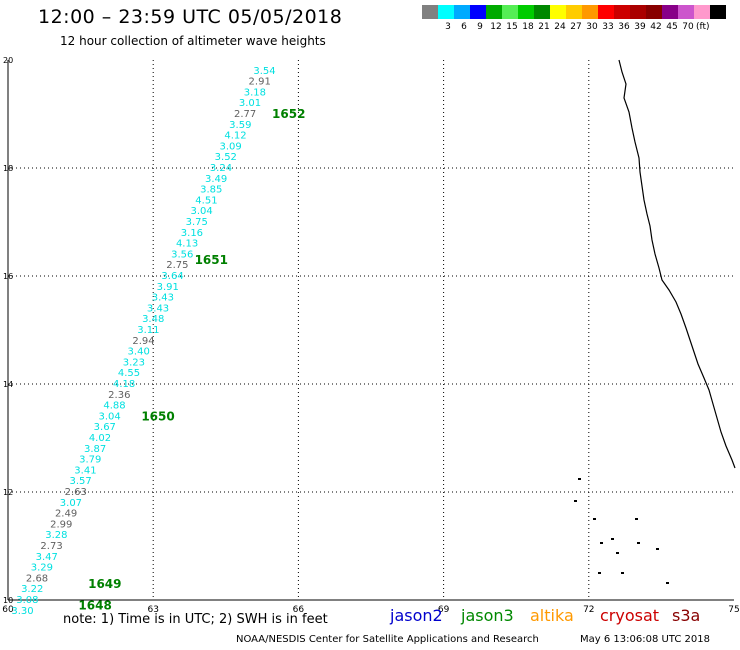  Describe the element at coordinates (71, 503) in the screenshot. I see `data-point: 3.07` at that location.